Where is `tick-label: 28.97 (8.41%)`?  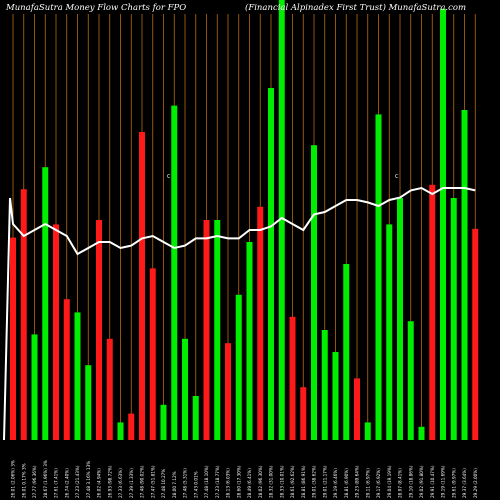
tick-label: 28.97 (8.41%) is located at coordinates (400, 483).